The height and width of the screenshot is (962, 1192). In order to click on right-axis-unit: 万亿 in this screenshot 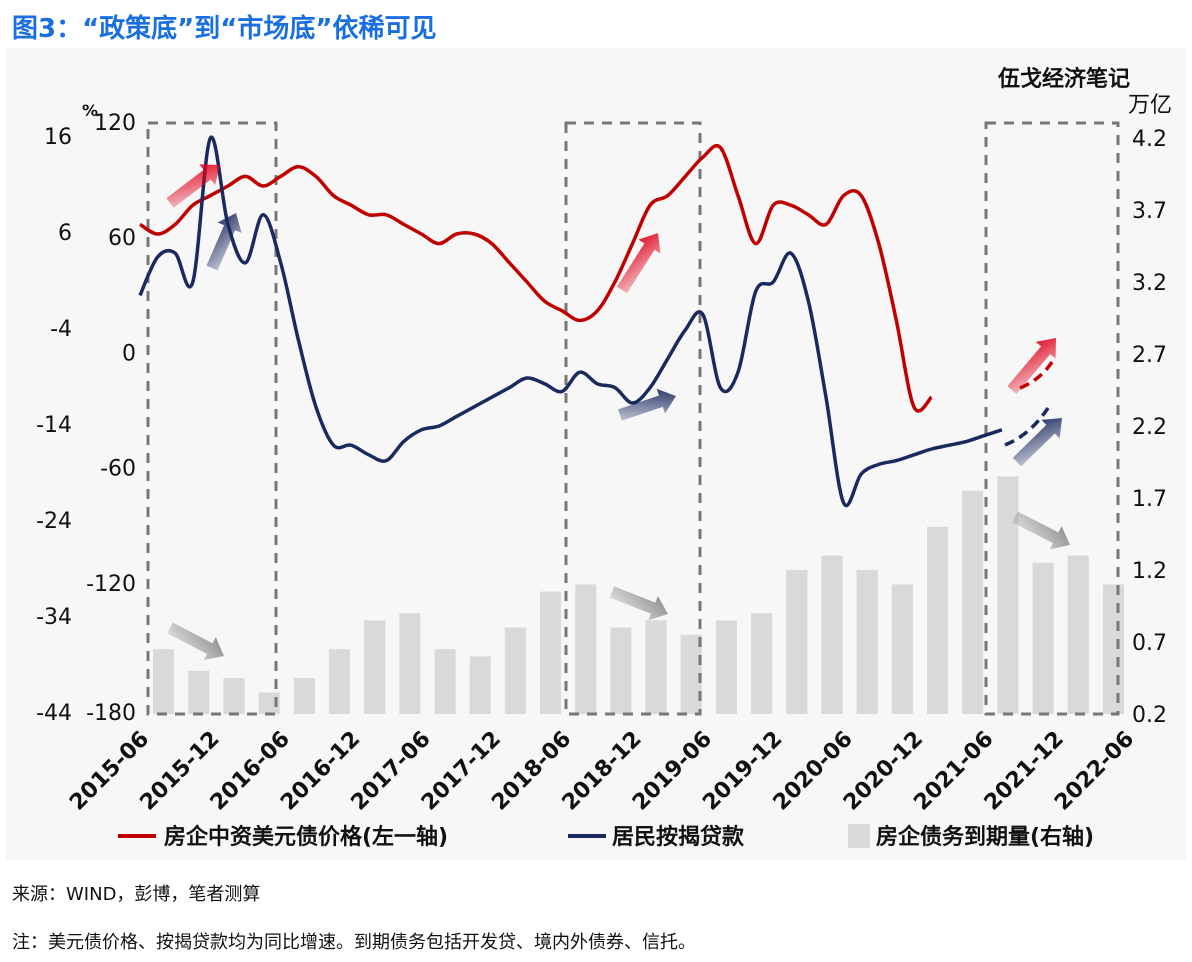, I will do `click(1150, 105)`.